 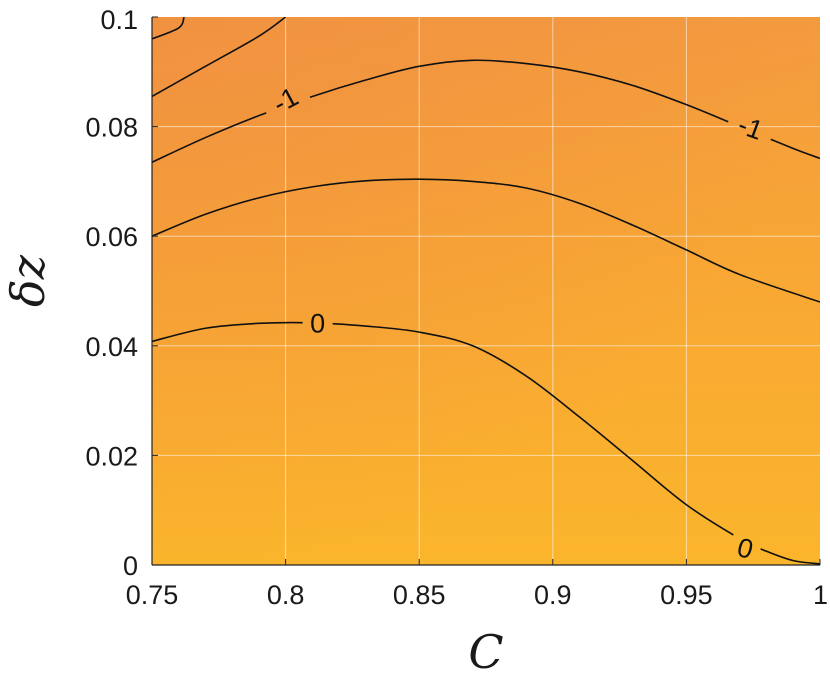 I want to click on x-tick-label: 0.8, so click(x=286, y=595).